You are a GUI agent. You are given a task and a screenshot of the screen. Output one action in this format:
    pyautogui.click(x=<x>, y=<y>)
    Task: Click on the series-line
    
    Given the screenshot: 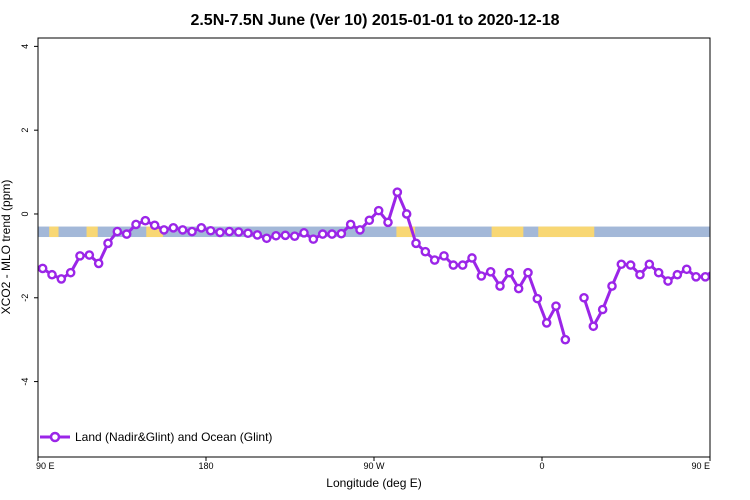 What is the action you would take?
    pyautogui.click(x=646, y=295)
    